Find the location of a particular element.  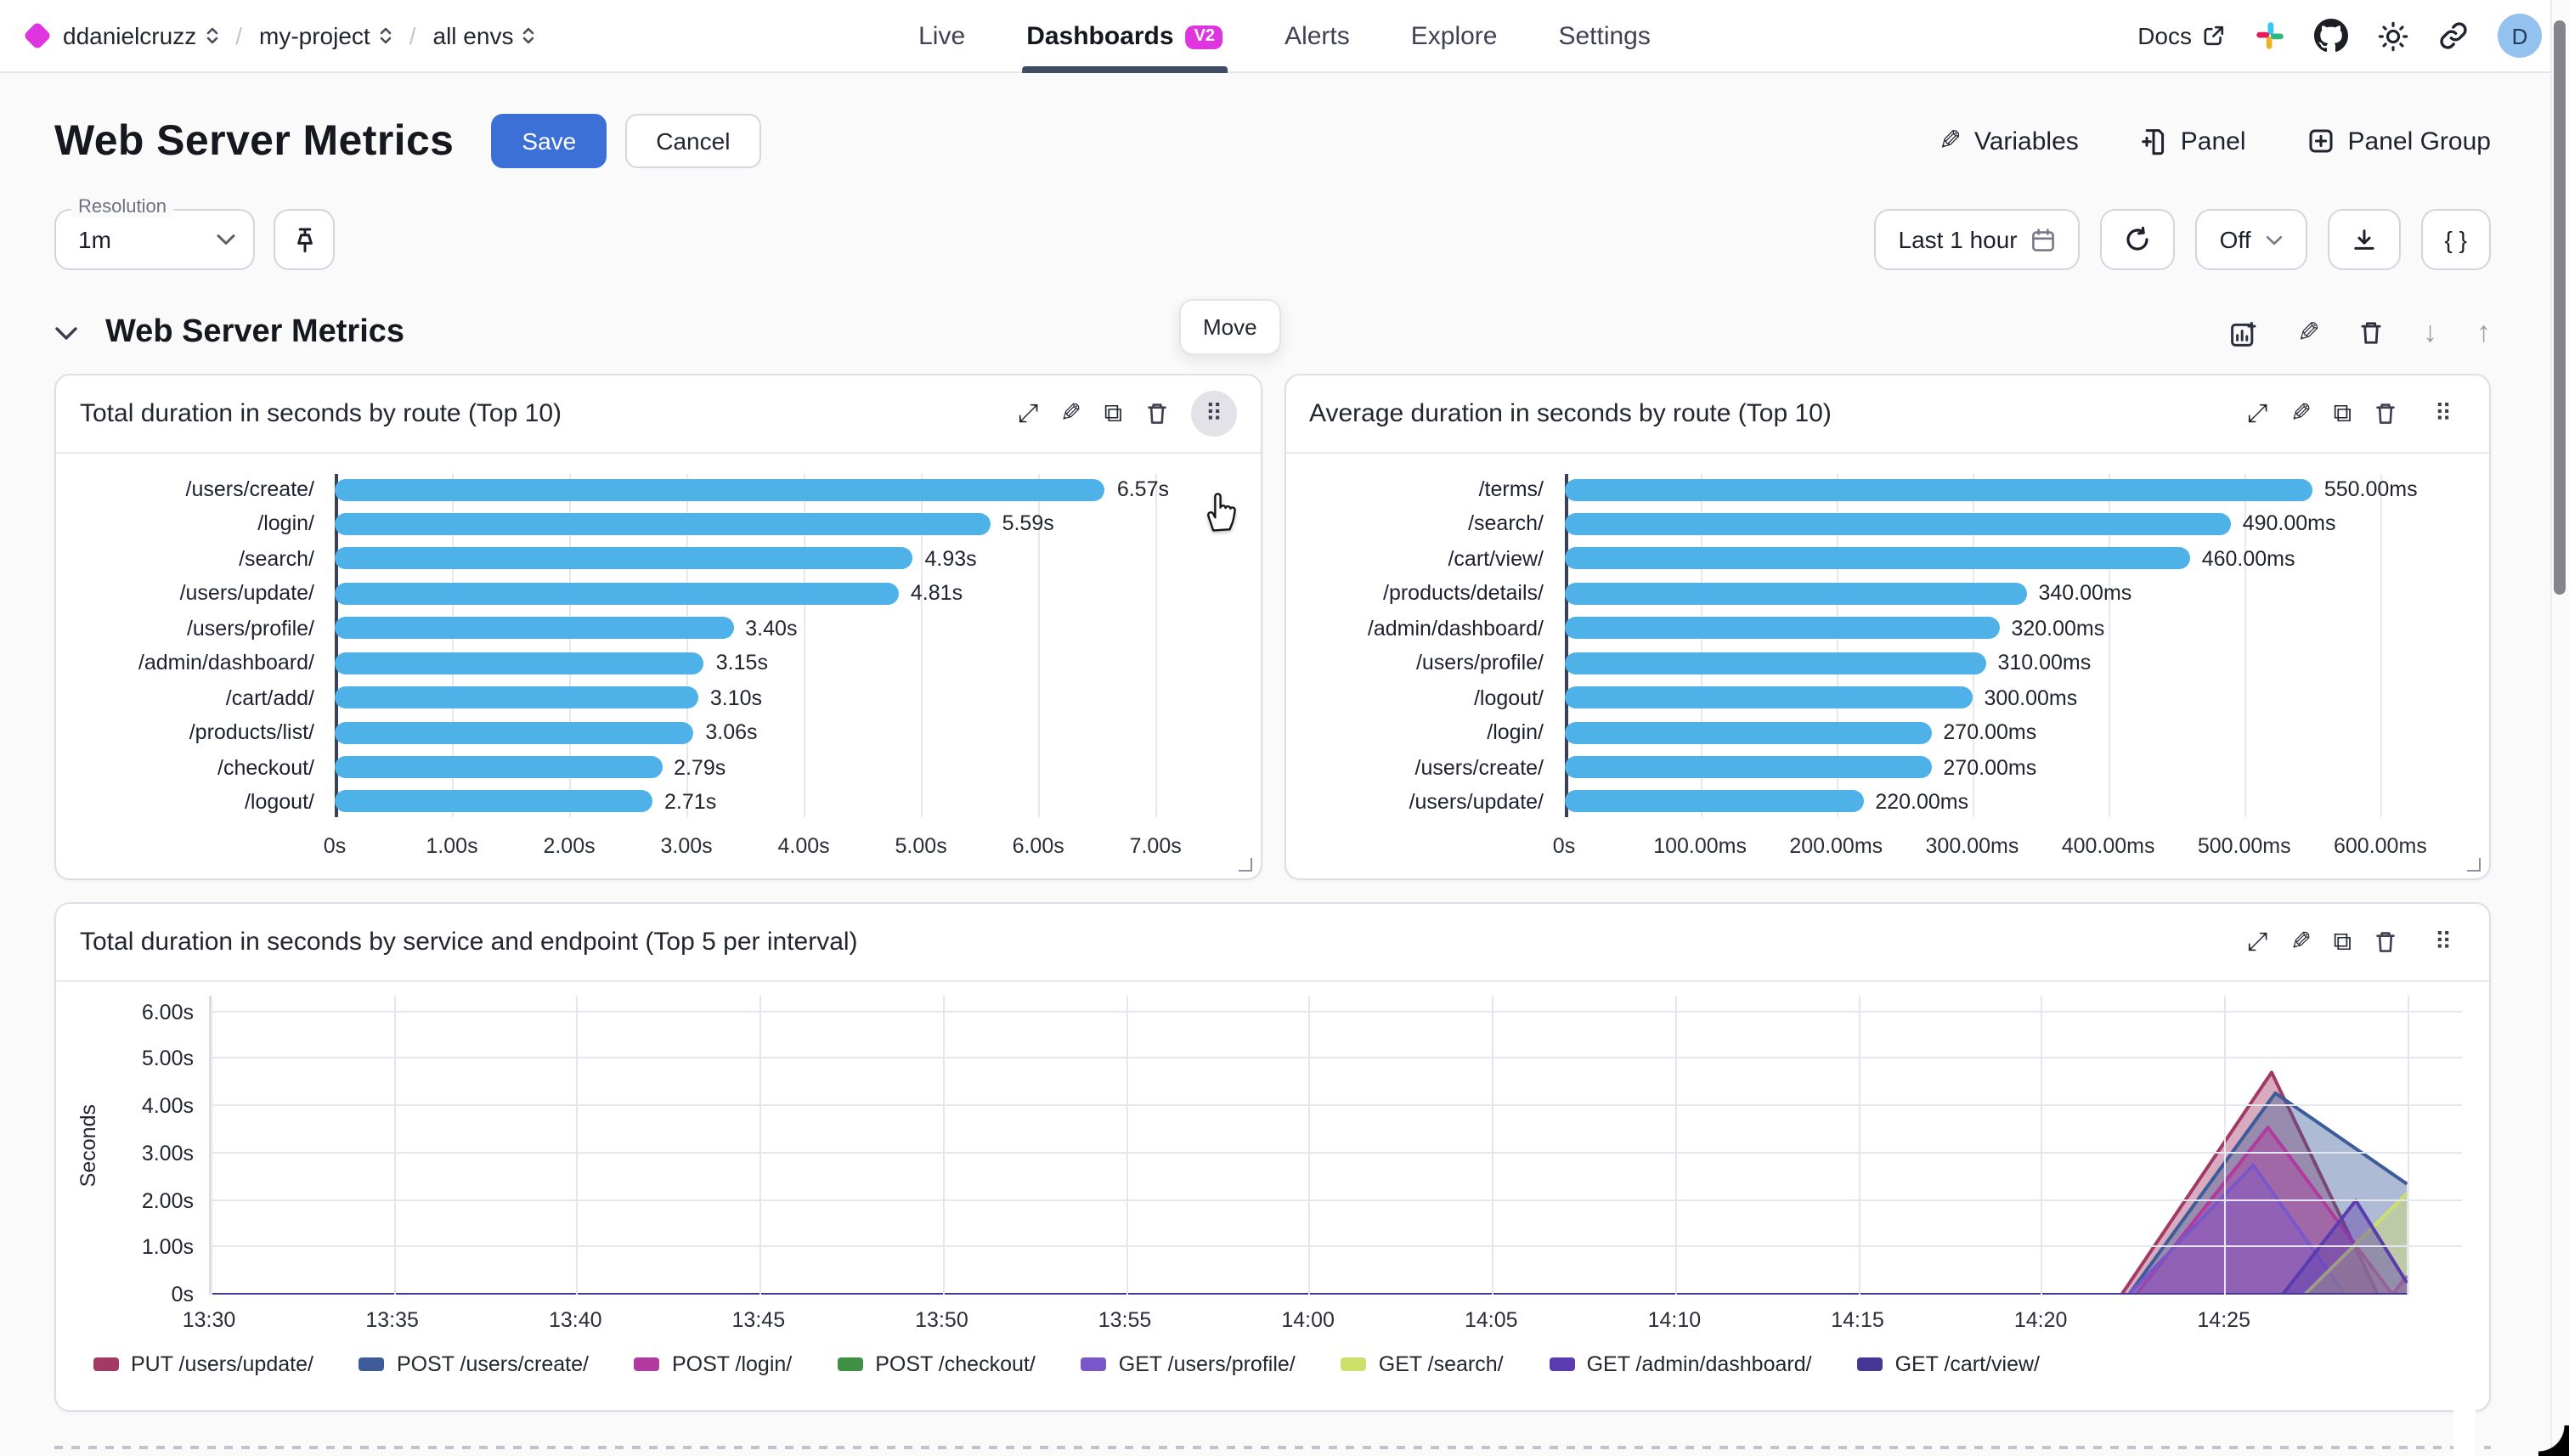

bar-category-label: /admin/dashboard/ is located at coordinates (226, 663).